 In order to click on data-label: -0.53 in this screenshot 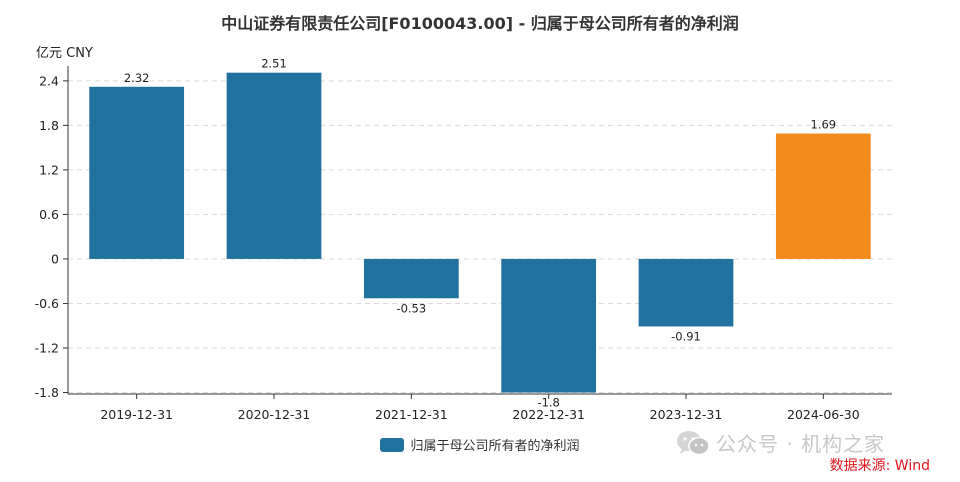, I will do `click(411, 308)`.